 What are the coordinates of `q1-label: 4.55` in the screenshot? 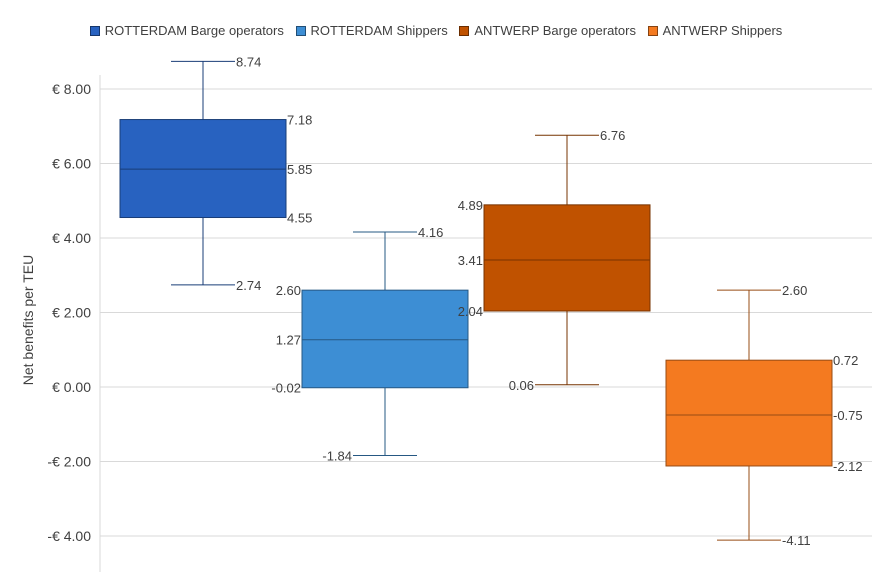 It's located at (299, 218).